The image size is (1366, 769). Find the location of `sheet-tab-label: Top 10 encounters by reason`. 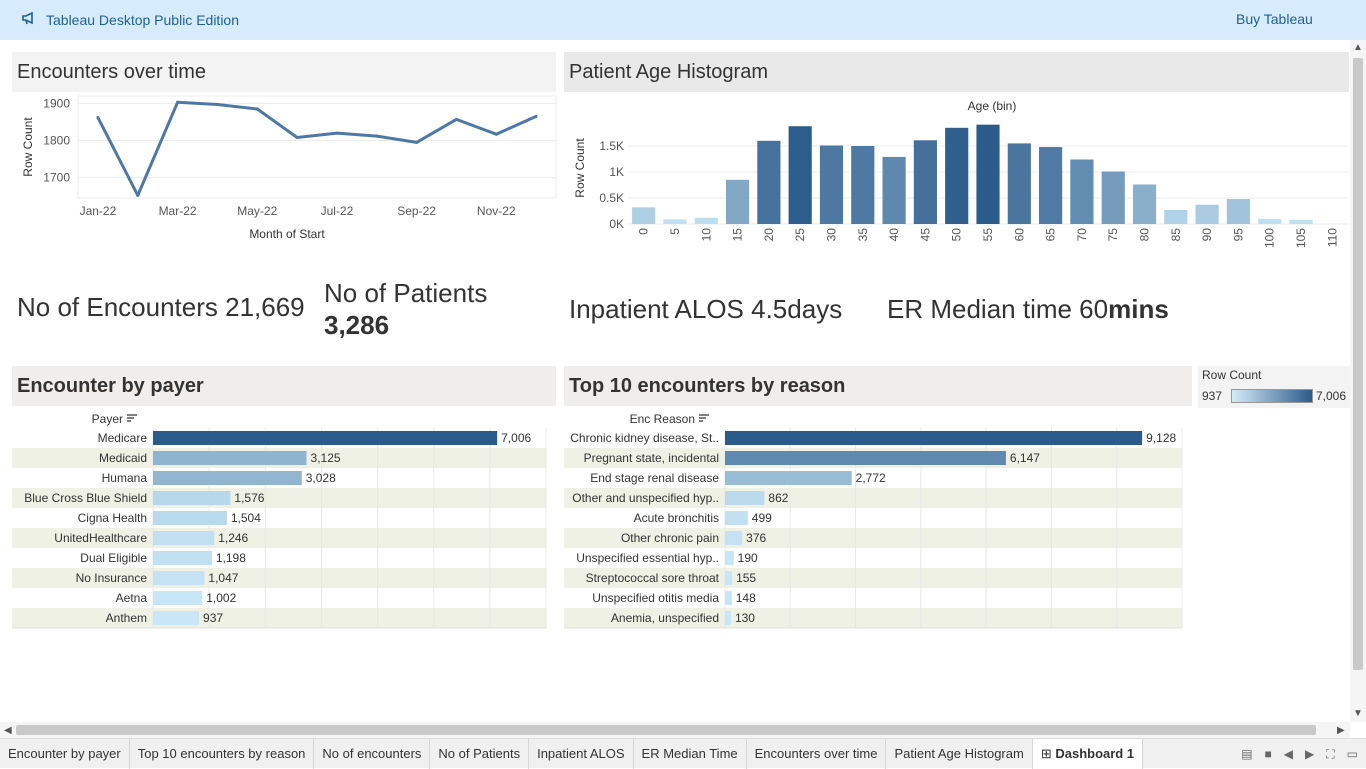

sheet-tab-label: Top 10 encounters by reason is located at coordinates (221, 753).